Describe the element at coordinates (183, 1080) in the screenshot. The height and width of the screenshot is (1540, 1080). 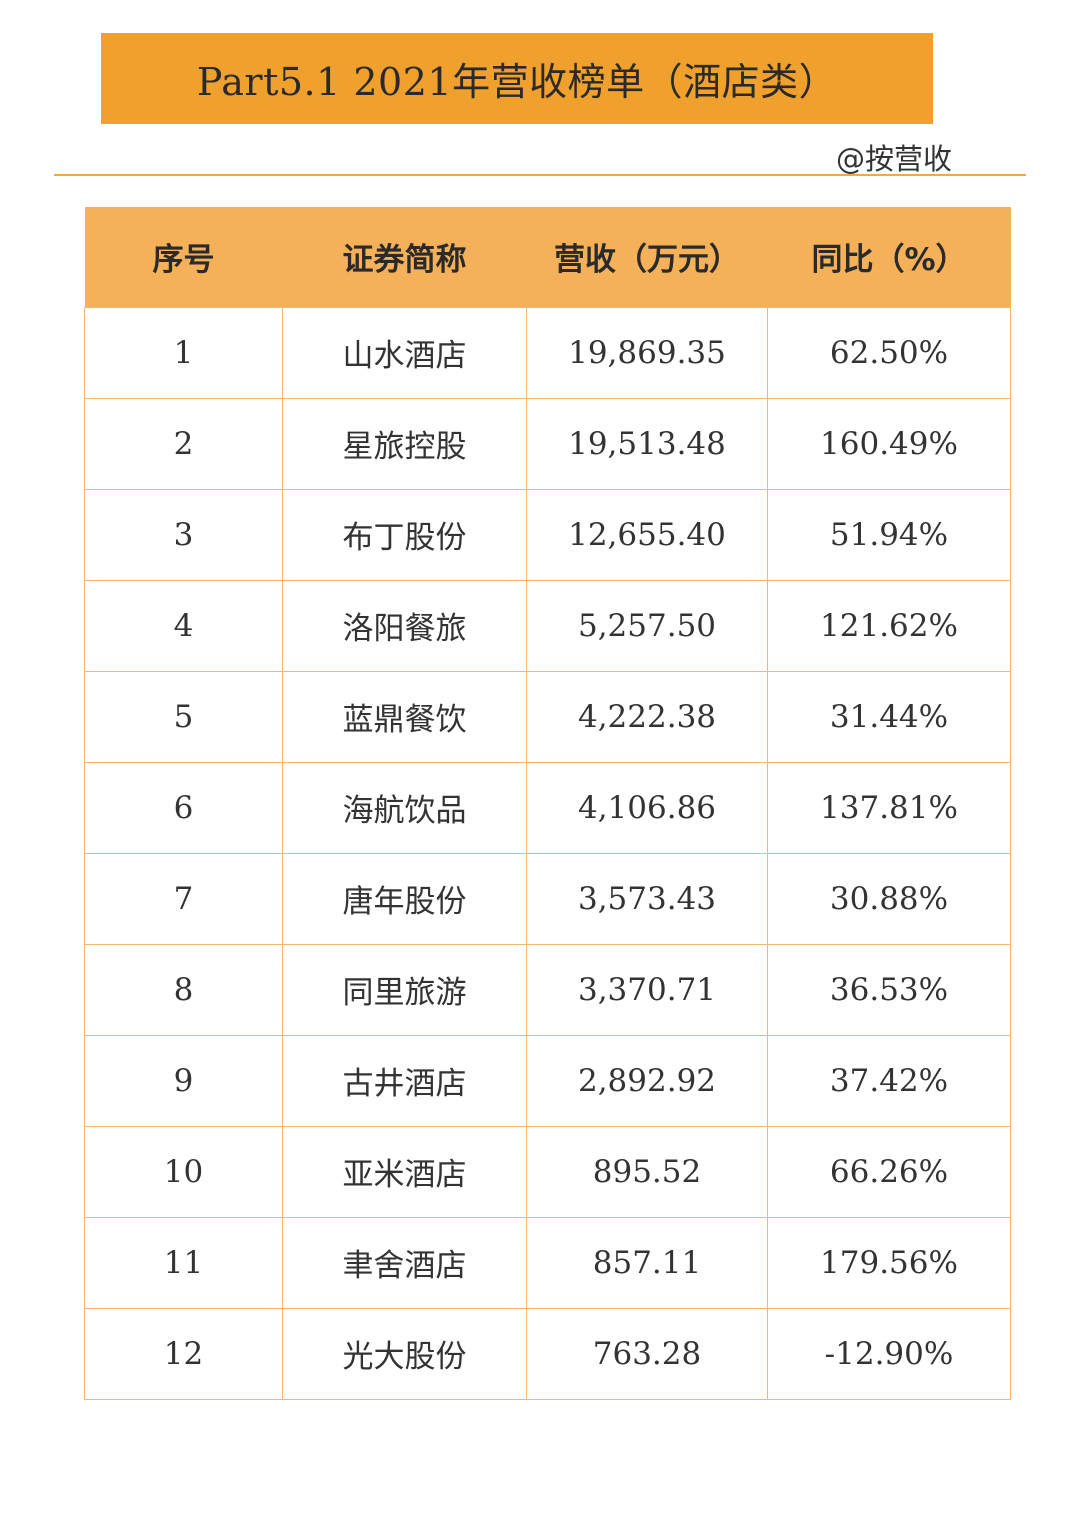
I see `rank-cell: 9` at that location.